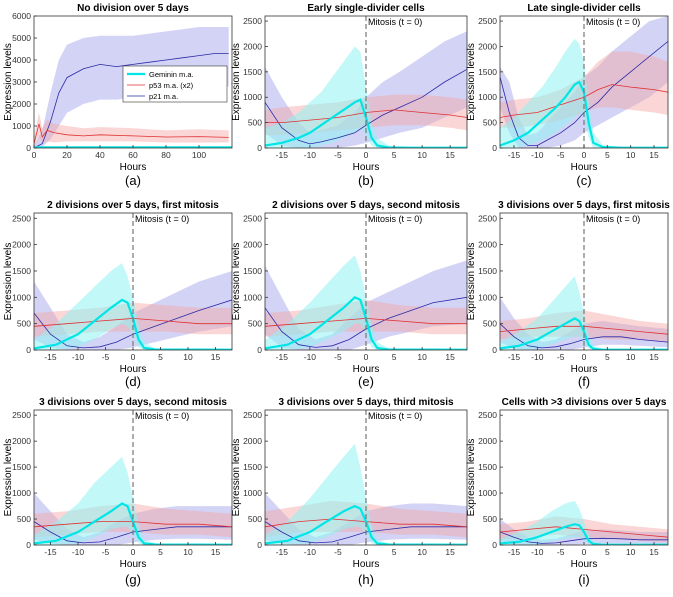 This screenshot has width=673, height=597. What do you see at coordinates (584, 522) in the screenshot?
I see `plot-content` at bounding box center [584, 522].